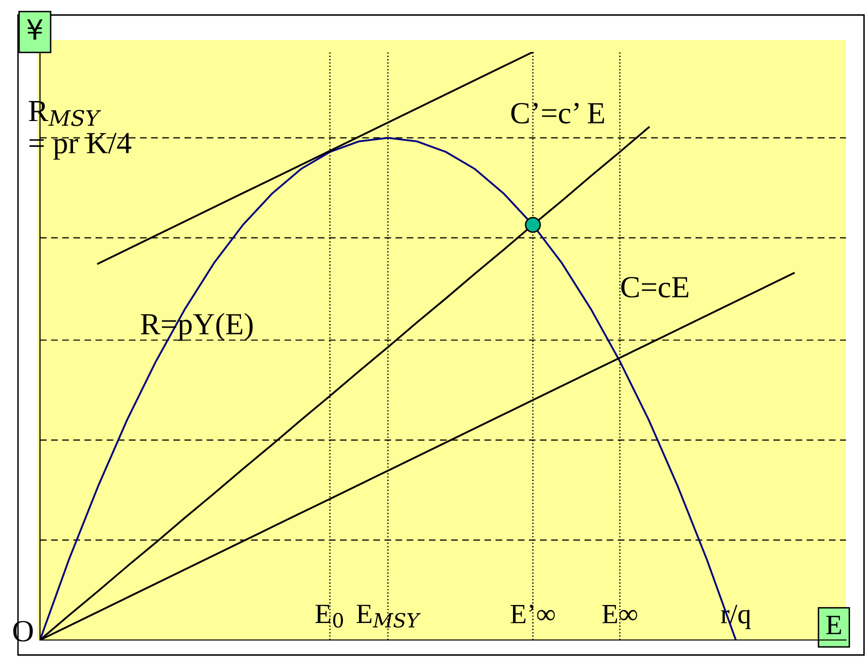 This screenshot has height=660, width=865. What do you see at coordinates (329, 616) in the screenshot?
I see `x-tick-label: E$_{0}$` at bounding box center [329, 616].